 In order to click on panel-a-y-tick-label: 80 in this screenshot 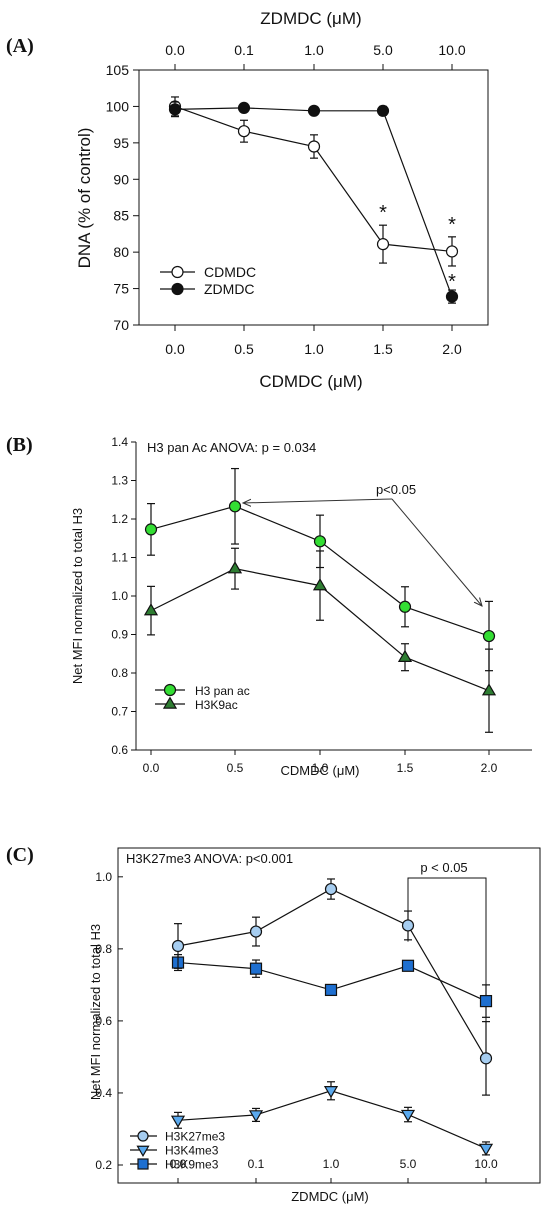, I will do `click(121, 252)`.